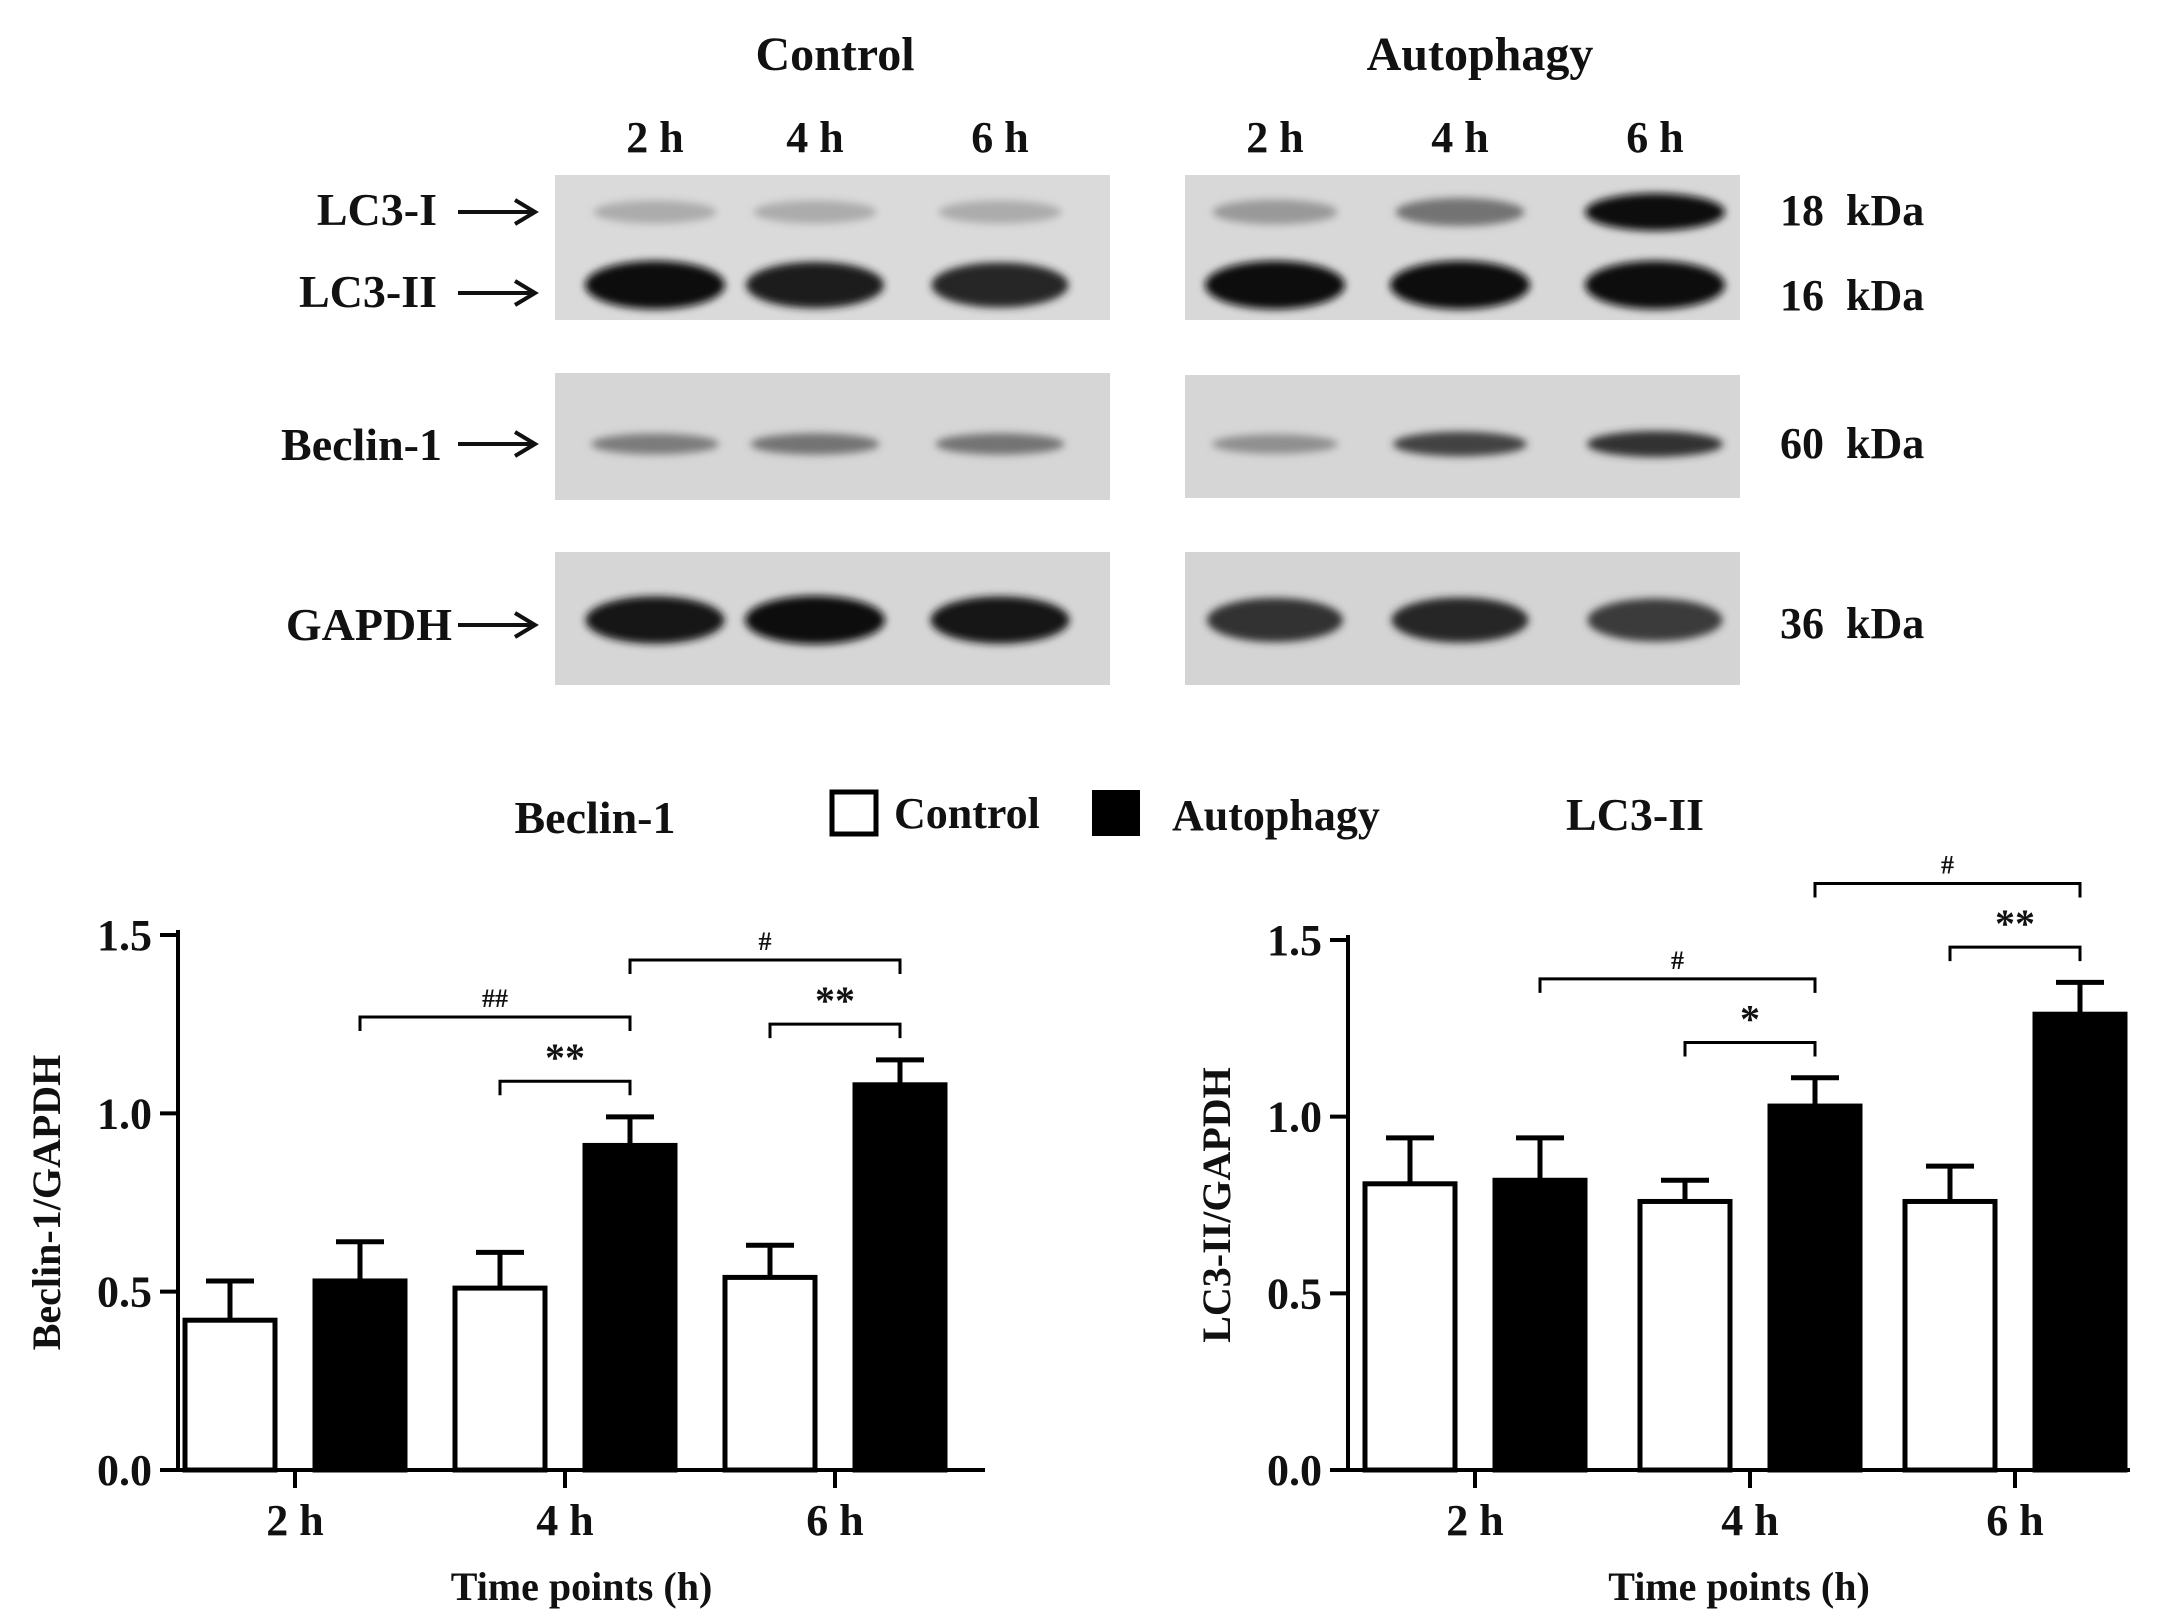 The width and height of the screenshot is (2176, 1617). Describe the element at coordinates (1852, 623) in the screenshot. I see `kda-label-36: 36 kDa` at that location.